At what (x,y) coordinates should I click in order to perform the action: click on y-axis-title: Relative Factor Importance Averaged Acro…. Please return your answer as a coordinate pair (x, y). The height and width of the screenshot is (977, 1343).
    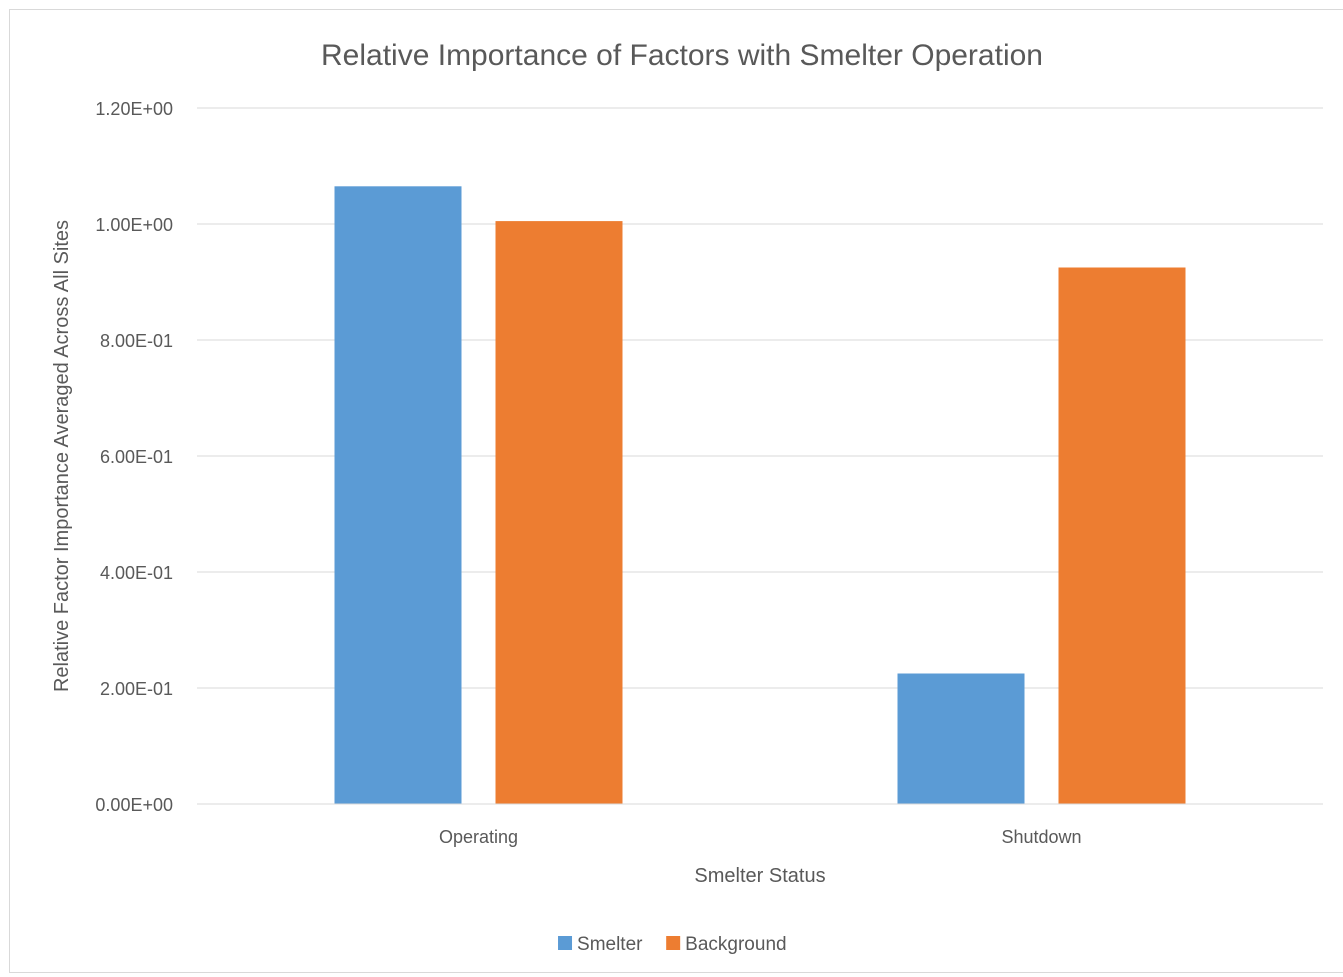
    Looking at the image, I should click on (62, 456).